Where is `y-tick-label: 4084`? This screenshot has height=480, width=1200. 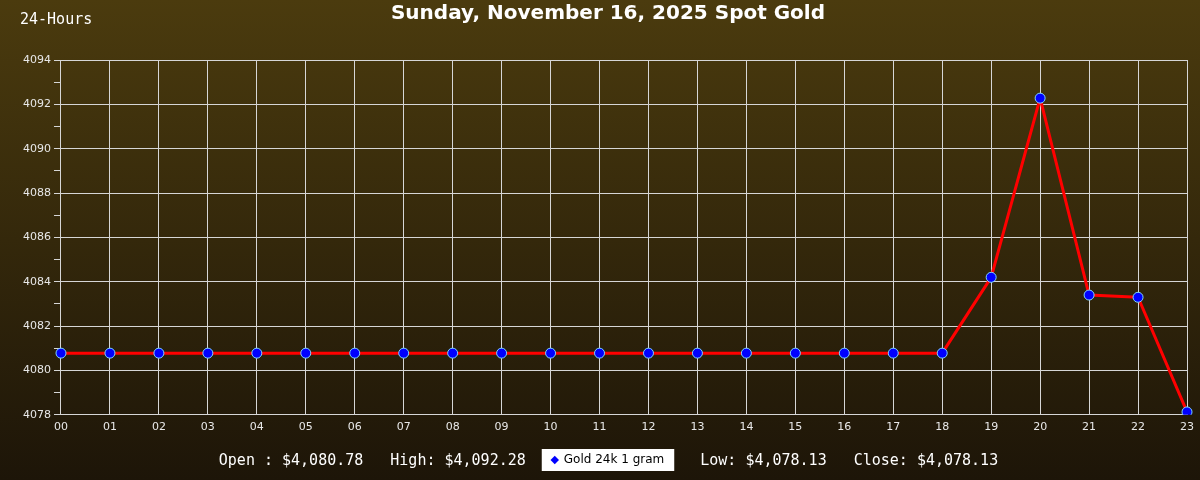
y-tick-label: 4084 is located at coordinates (36, 281).